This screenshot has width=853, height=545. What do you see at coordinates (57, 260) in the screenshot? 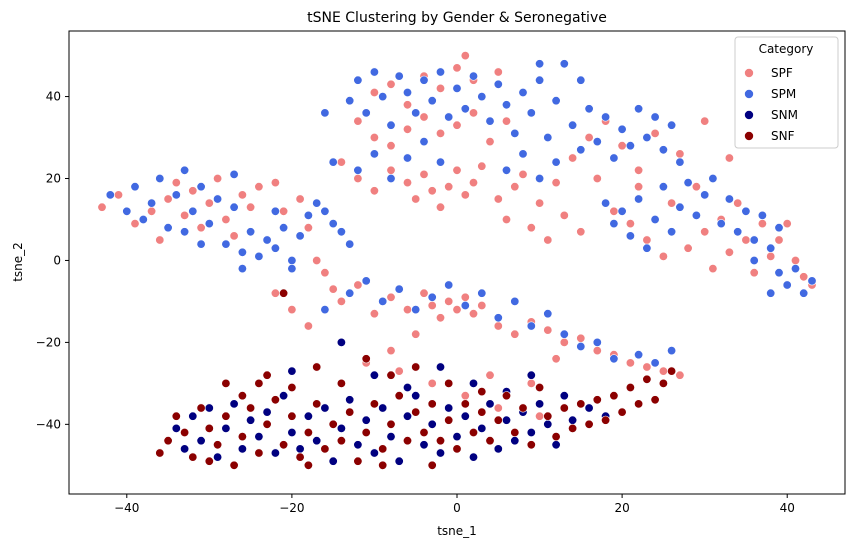
I see `y-tick-label: 0` at bounding box center [57, 260].